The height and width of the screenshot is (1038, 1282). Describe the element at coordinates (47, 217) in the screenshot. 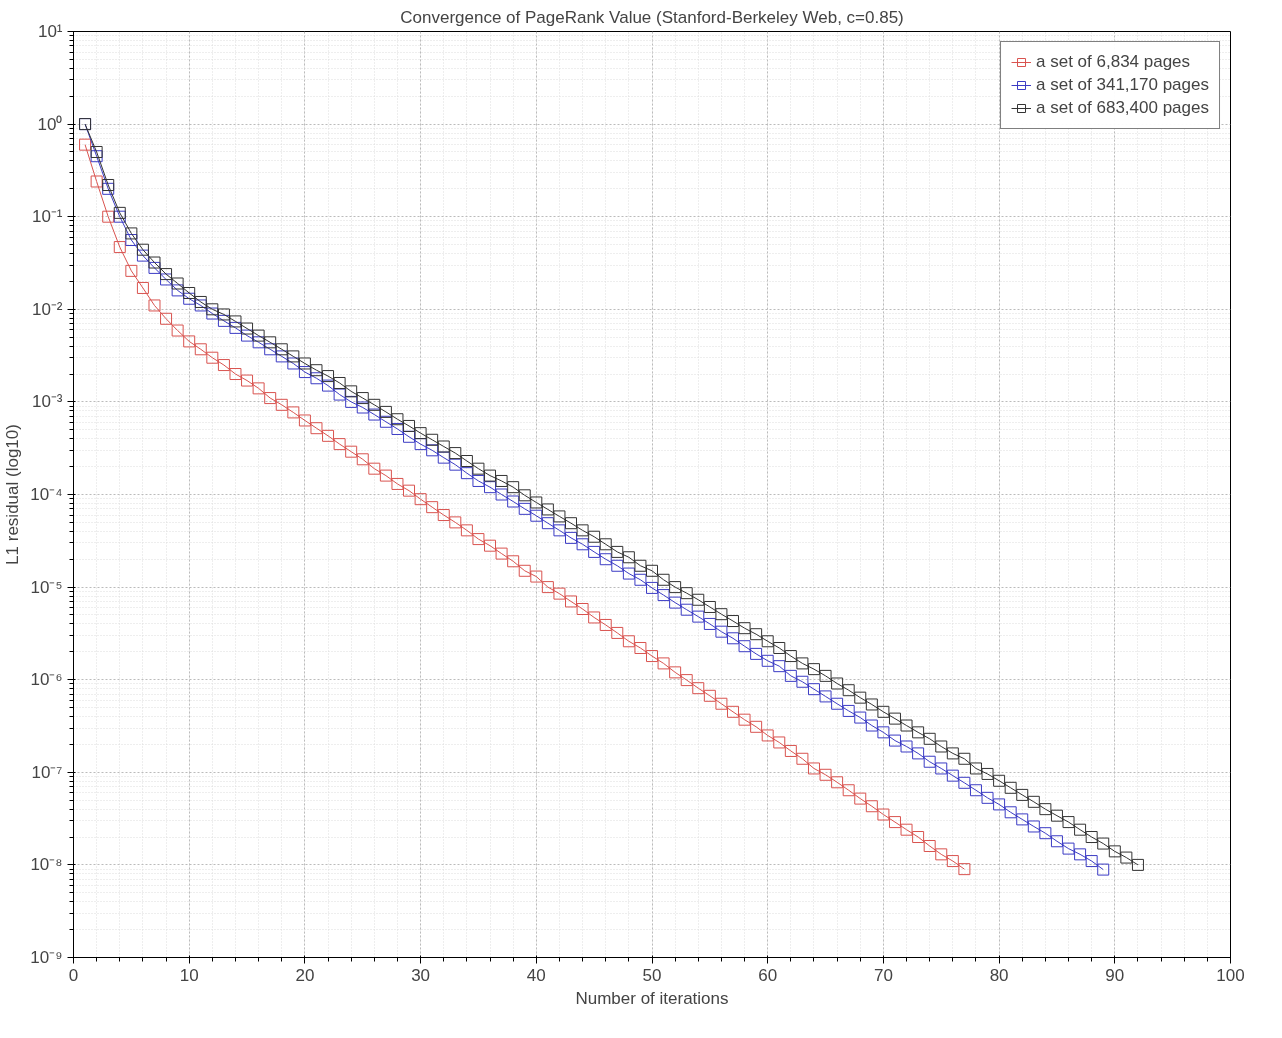

I see `y-tick-label: 10⁻¹` at that location.